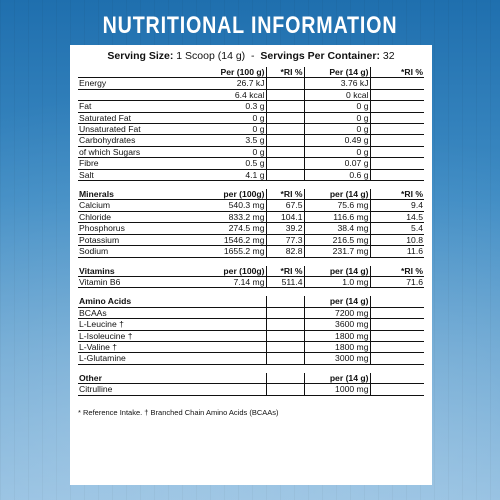  Describe the element at coordinates (136, 163) in the screenshot. I see `cell-name: Fibre` at that location.